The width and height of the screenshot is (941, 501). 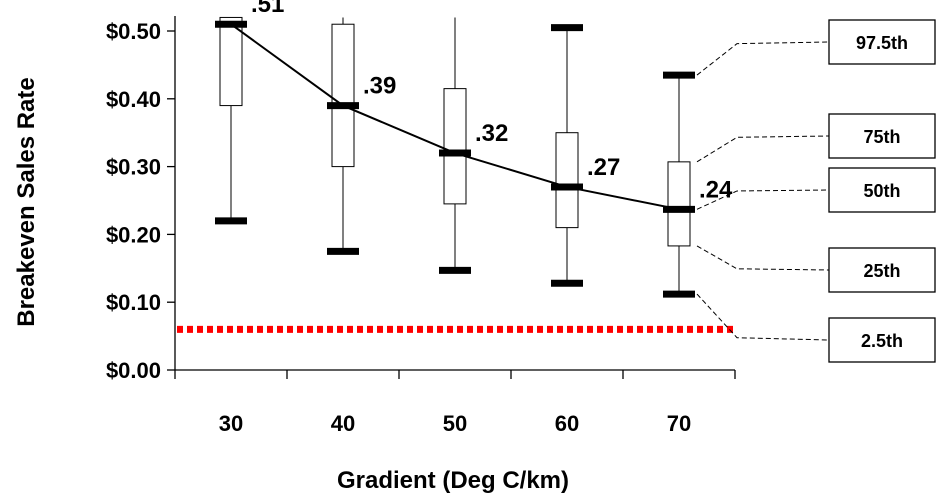 What do you see at coordinates (267, 9) in the screenshot?
I see `median-label: .51` at bounding box center [267, 9].